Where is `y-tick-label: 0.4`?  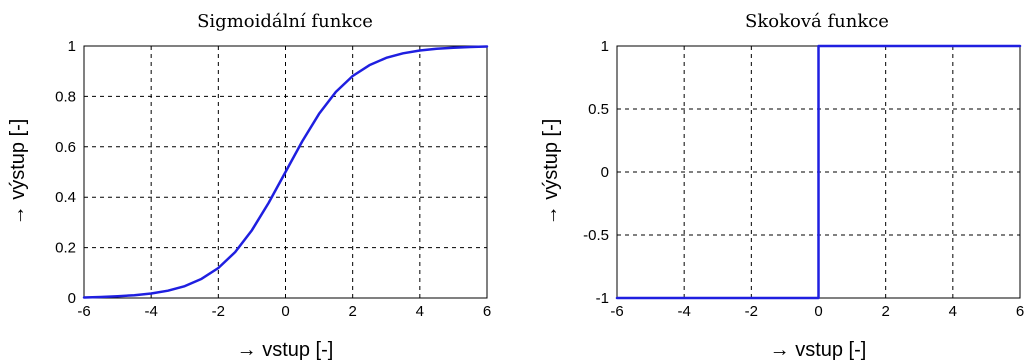
y-tick-label: 0.4 is located at coordinates (65, 197).